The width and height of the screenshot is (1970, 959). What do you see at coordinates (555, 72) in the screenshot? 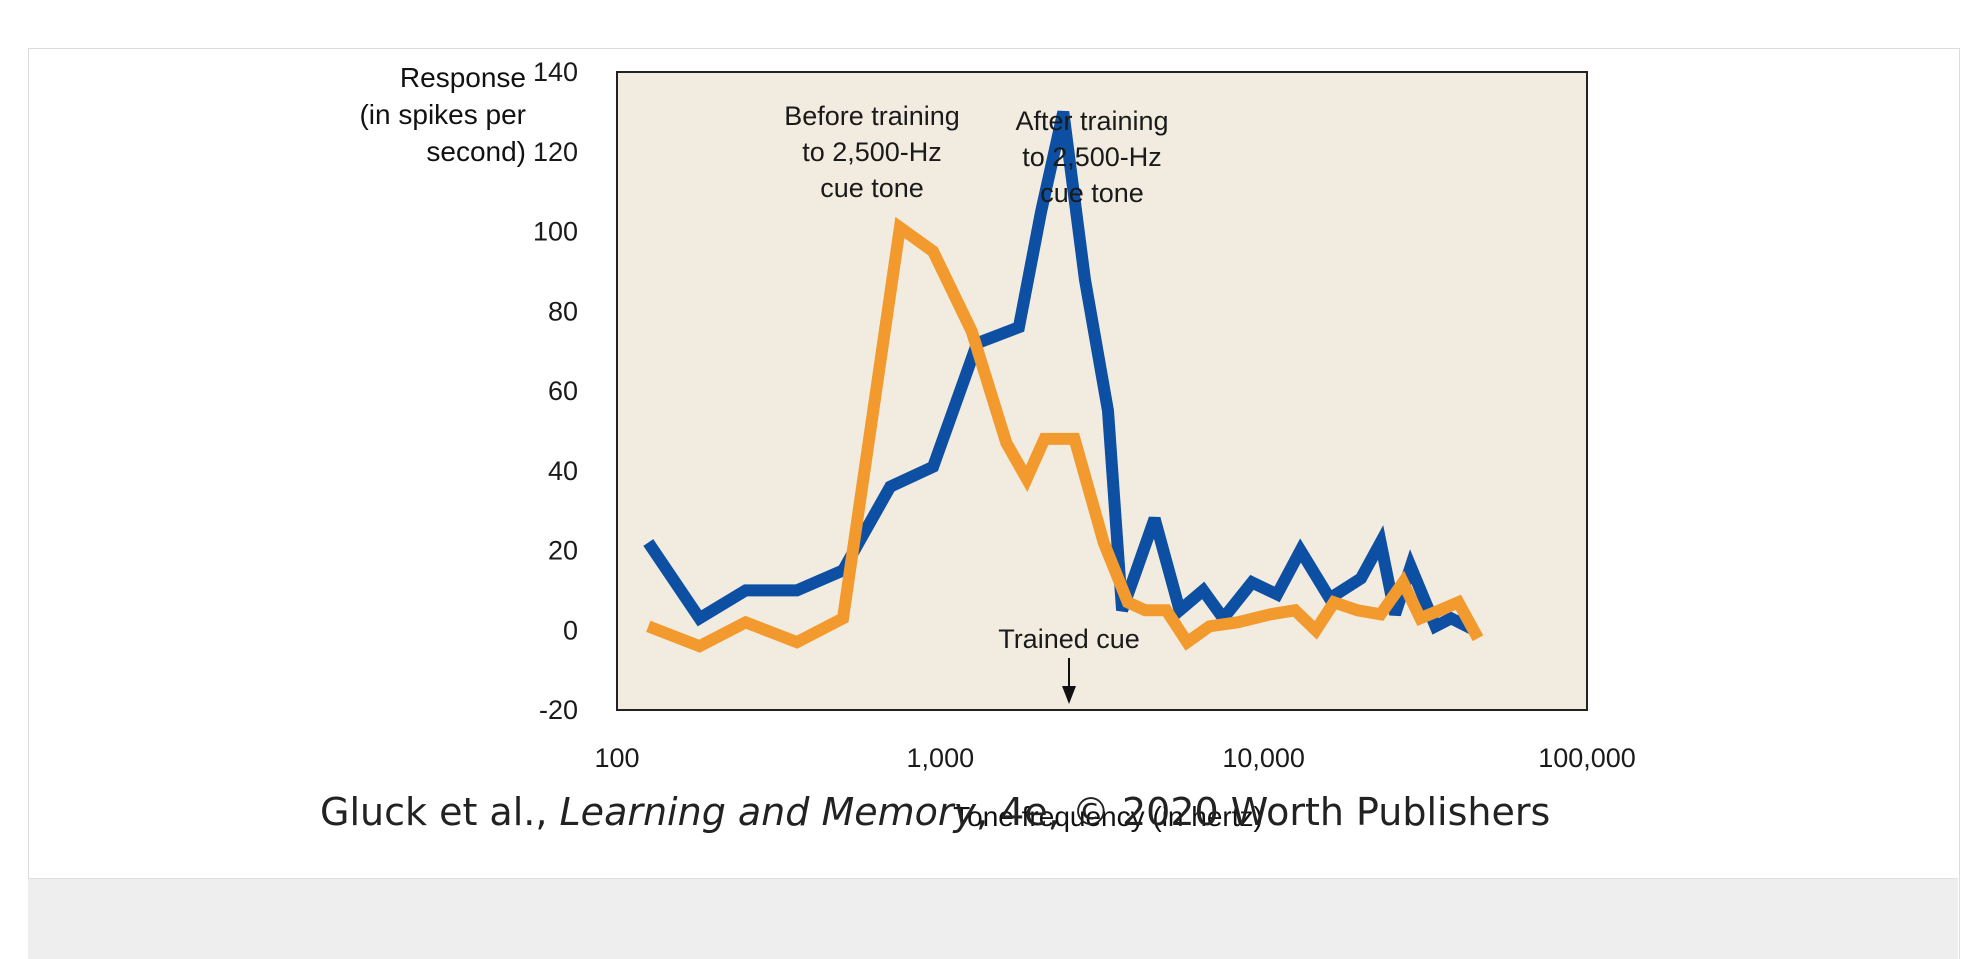
I see `y-tick-label: 140` at bounding box center [555, 72].